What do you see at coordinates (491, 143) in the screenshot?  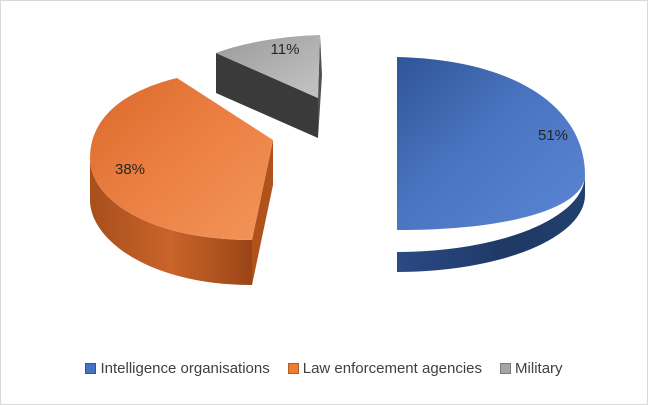 I see `slice-intelligence-top-face` at bounding box center [491, 143].